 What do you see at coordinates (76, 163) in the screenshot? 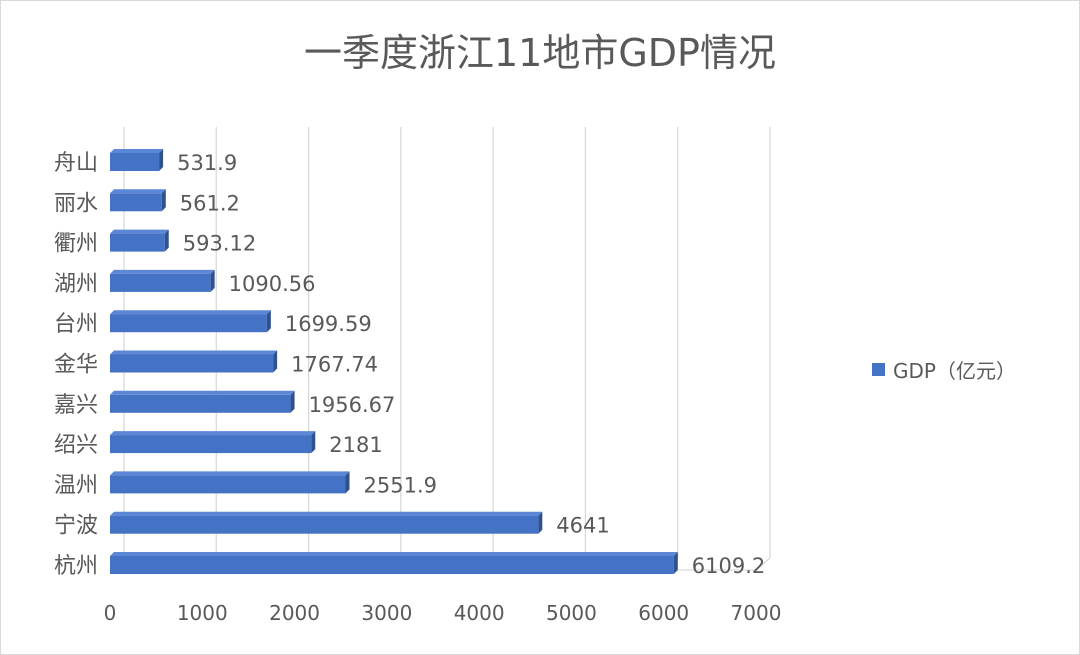
I see `category-label: 舟山` at bounding box center [76, 163].